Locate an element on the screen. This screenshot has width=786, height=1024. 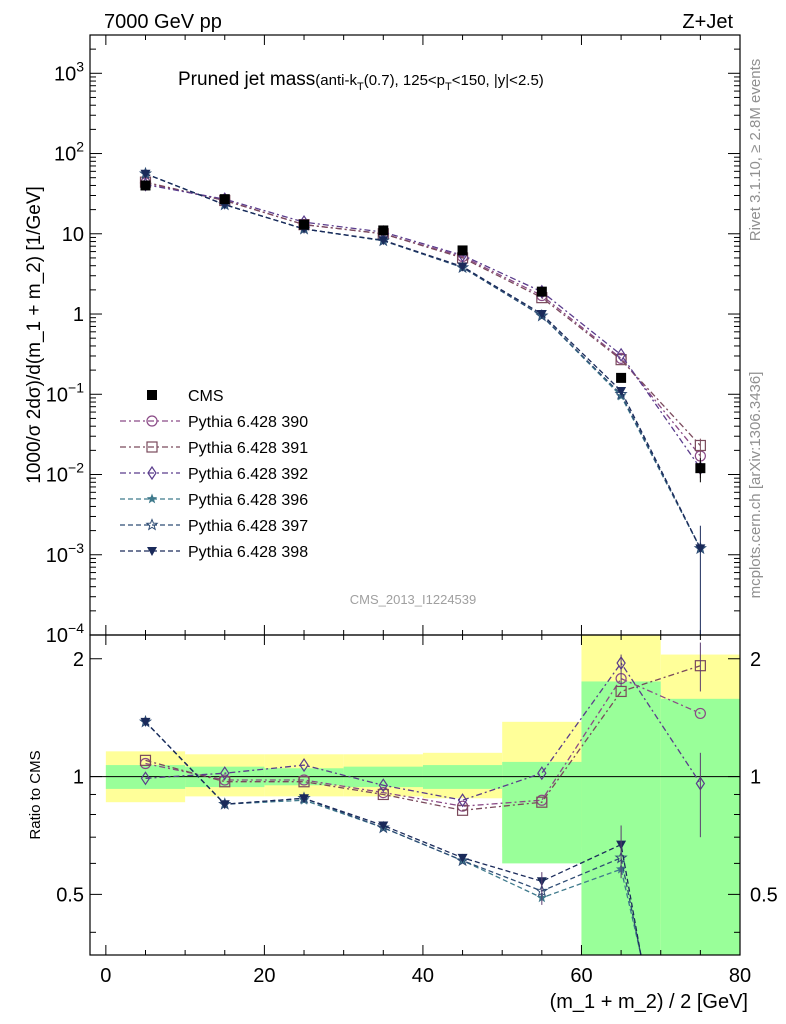
legend-label: CMS is located at coordinates (206, 396).